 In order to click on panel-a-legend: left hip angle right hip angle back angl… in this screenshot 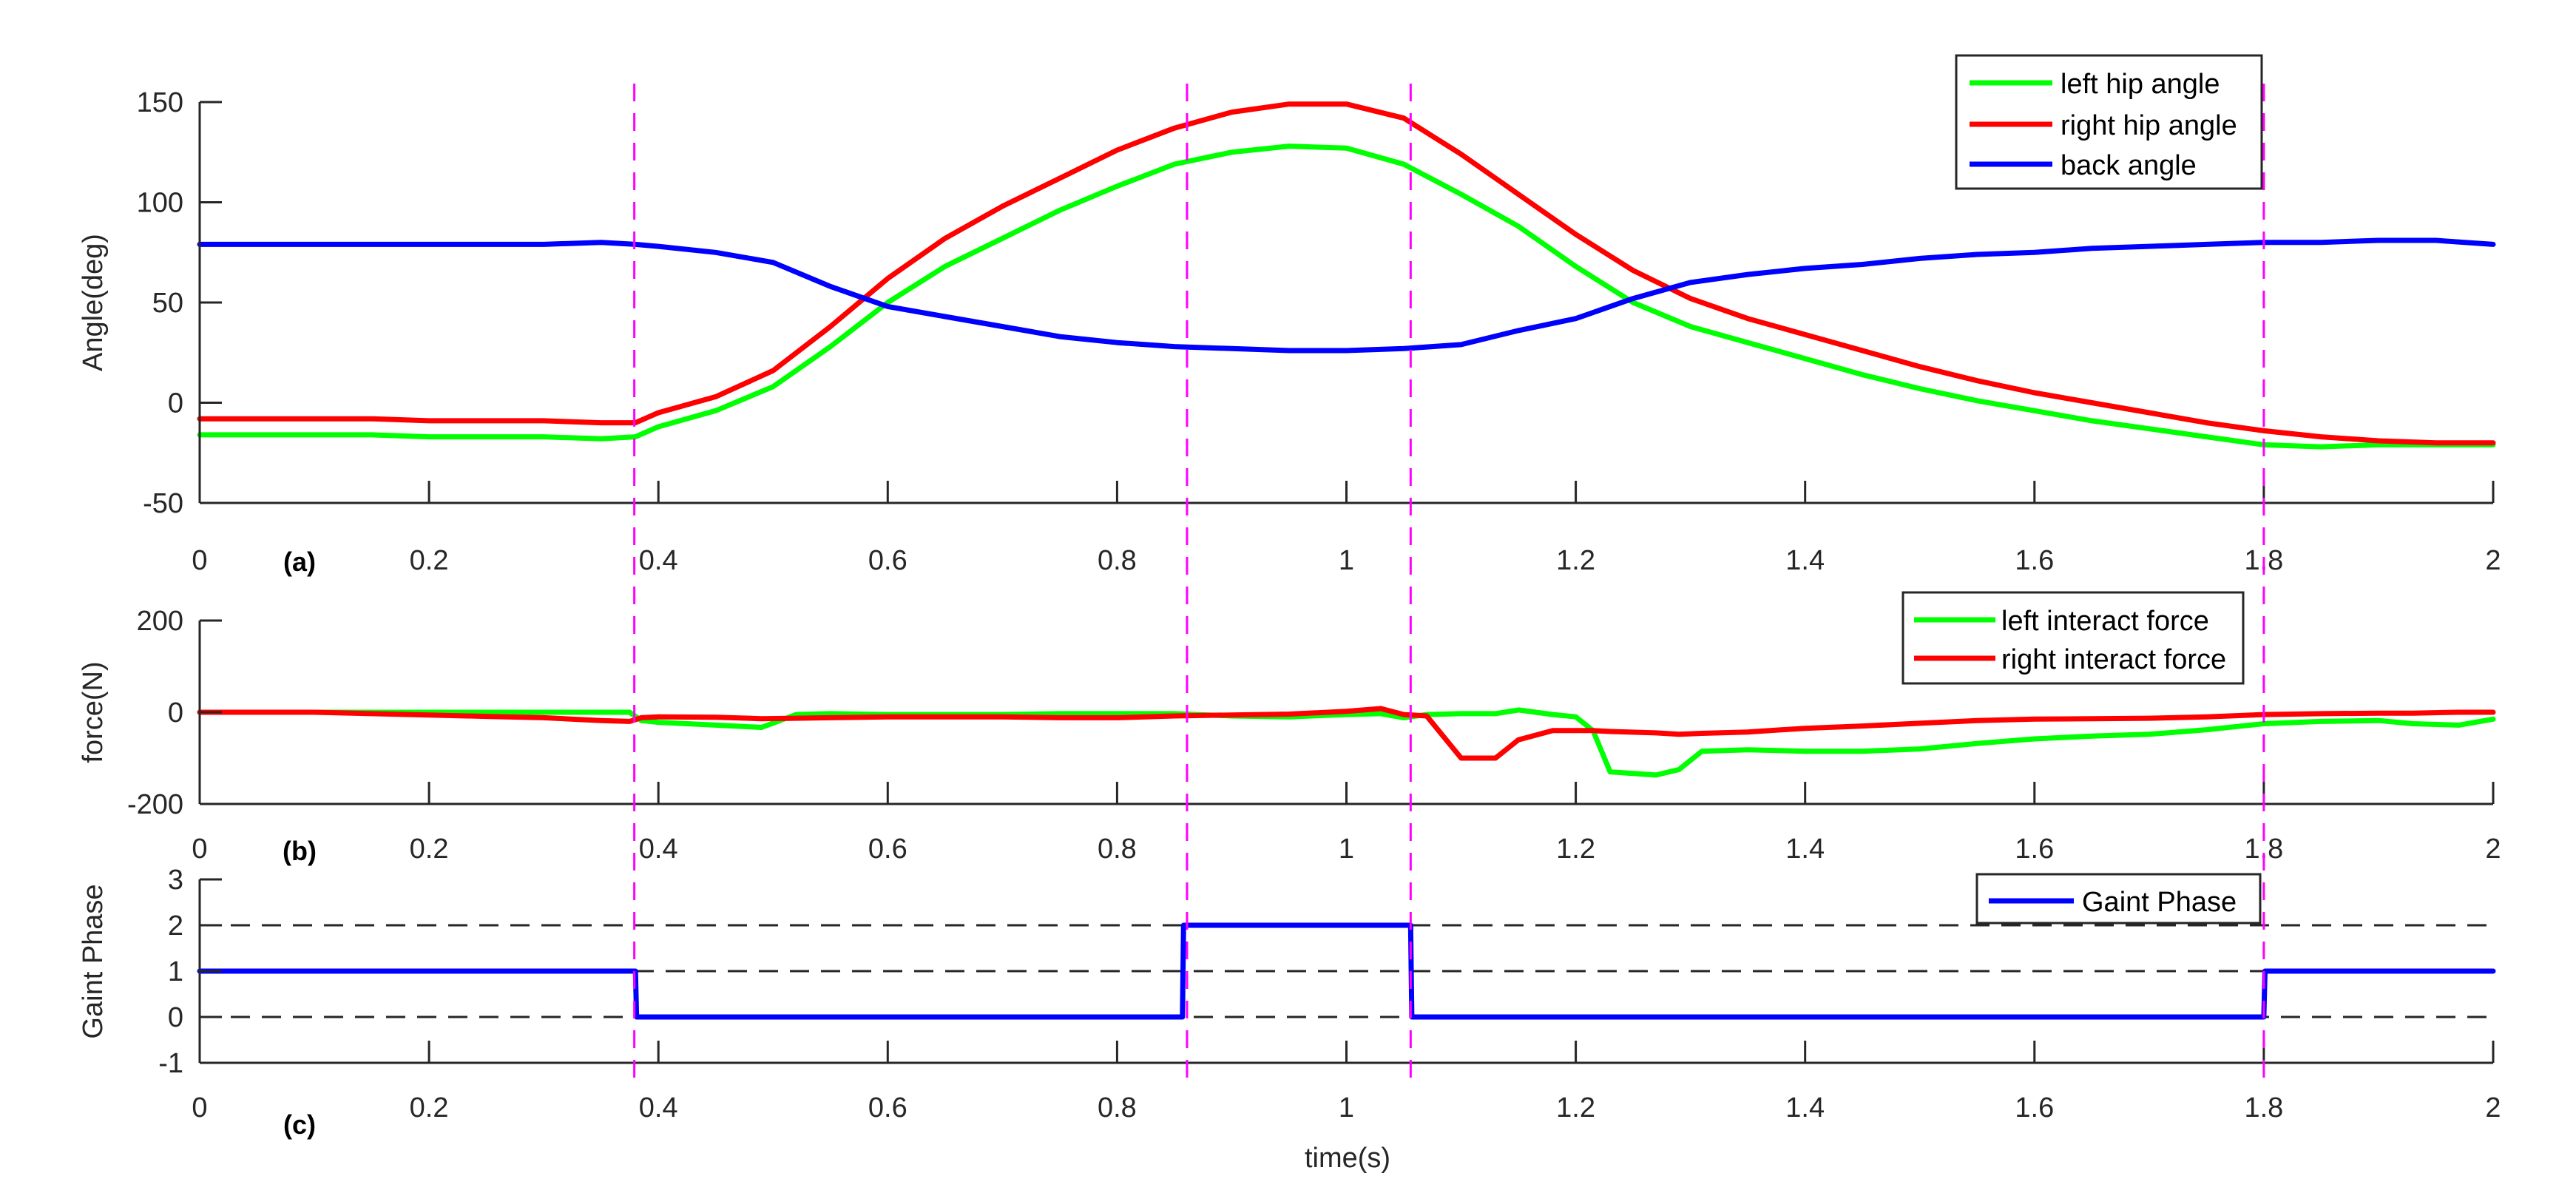, I will do `click(2109, 122)`.